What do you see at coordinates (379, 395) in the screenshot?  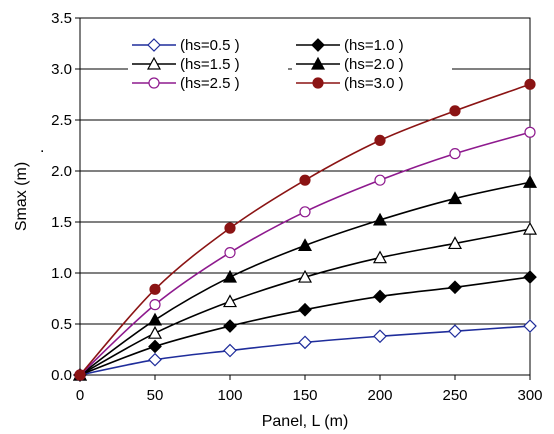 I see `x-tick-label: 200` at bounding box center [379, 395].